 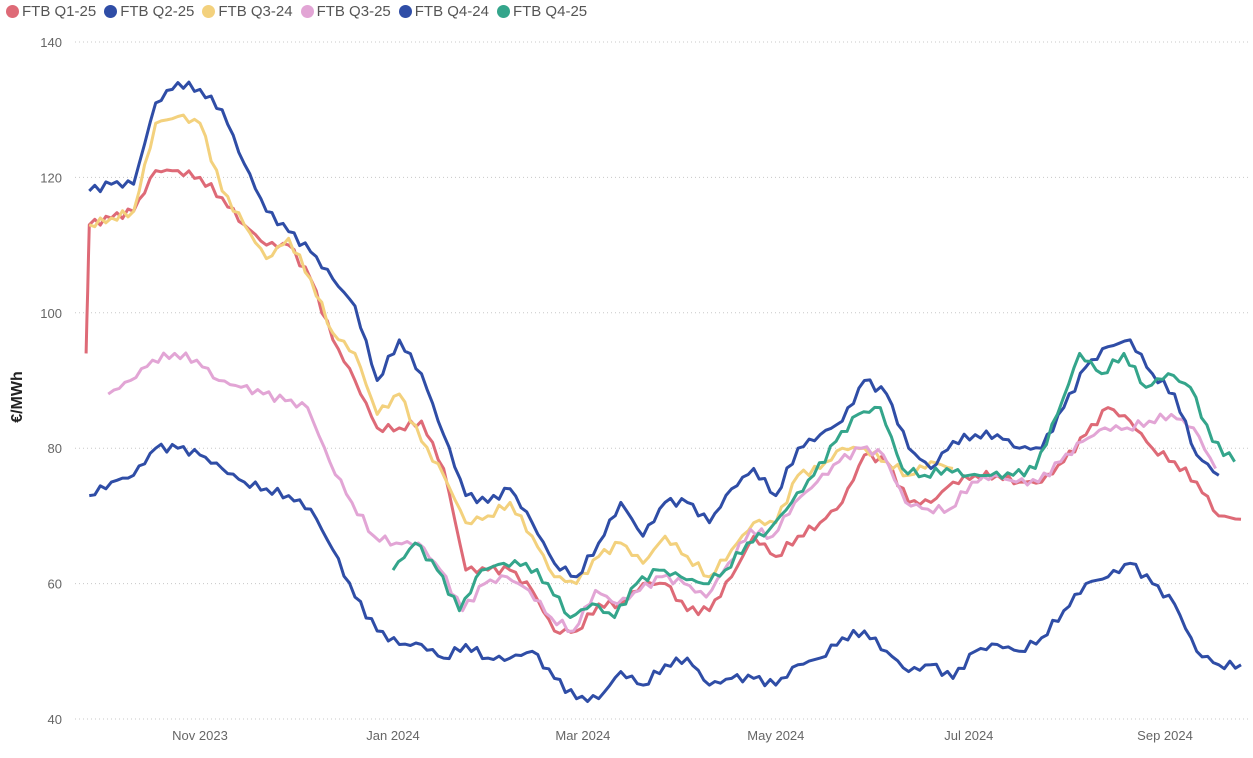 What do you see at coordinates (51, 177) in the screenshot?
I see `y-tick-label: 120` at bounding box center [51, 177].